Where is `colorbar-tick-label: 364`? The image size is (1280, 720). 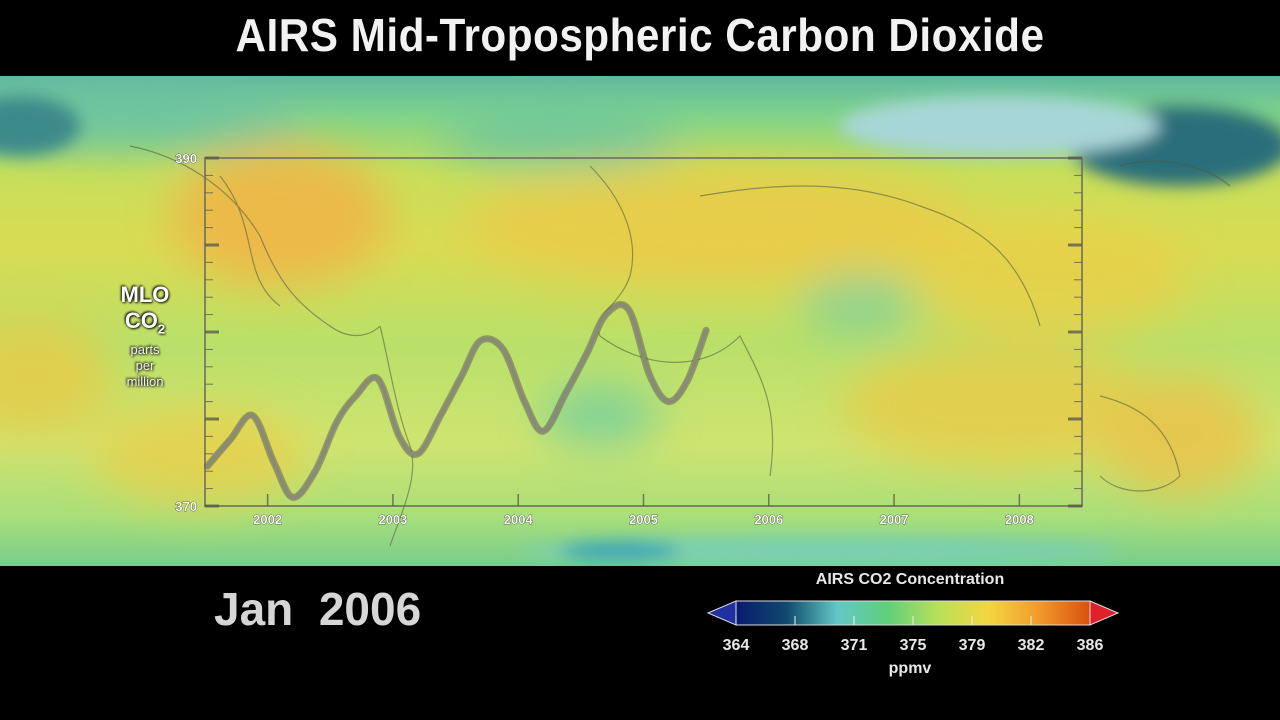
colorbar-tick-label: 364 is located at coordinates (736, 645).